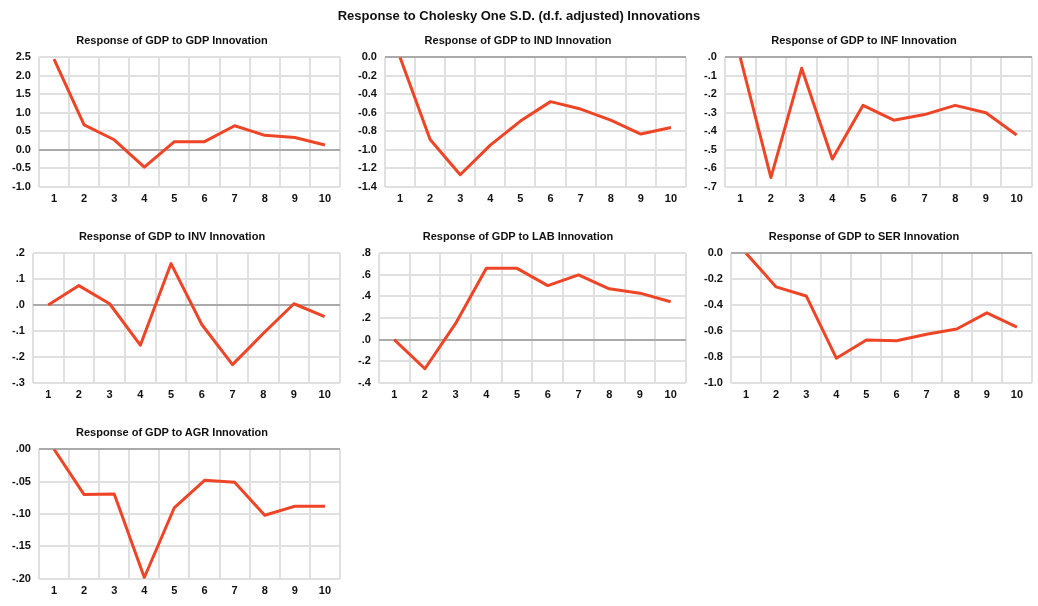 The height and width of the screenshot is (606, 1038). What do you see at coordinates (23, 448) in the screenshot?
I see `y-tick-label: .00` at bounding box center [23, 448].